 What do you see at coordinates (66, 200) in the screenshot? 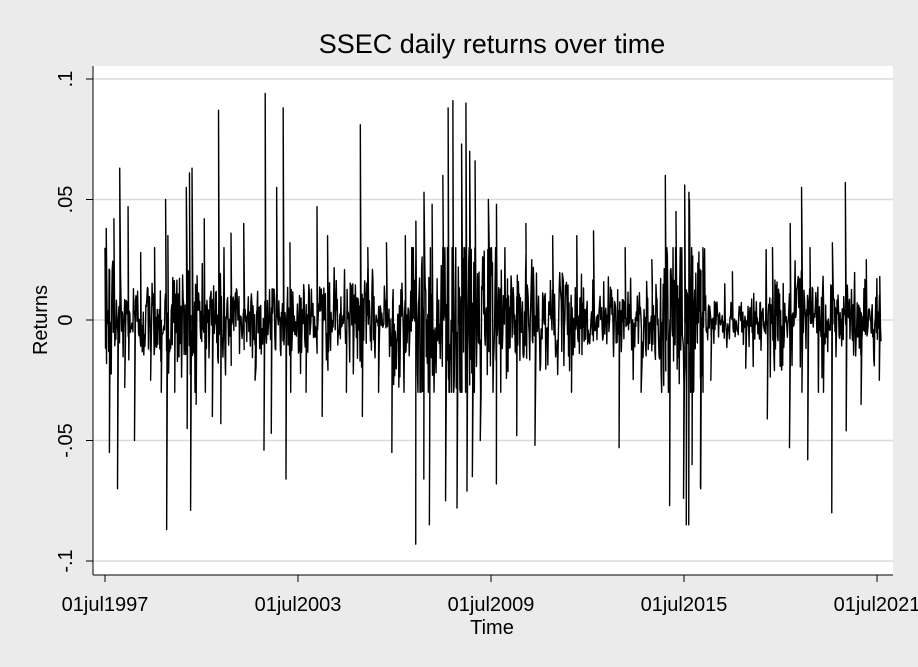
I see `y-tick-label: .05` at bounding box center [66, 200].